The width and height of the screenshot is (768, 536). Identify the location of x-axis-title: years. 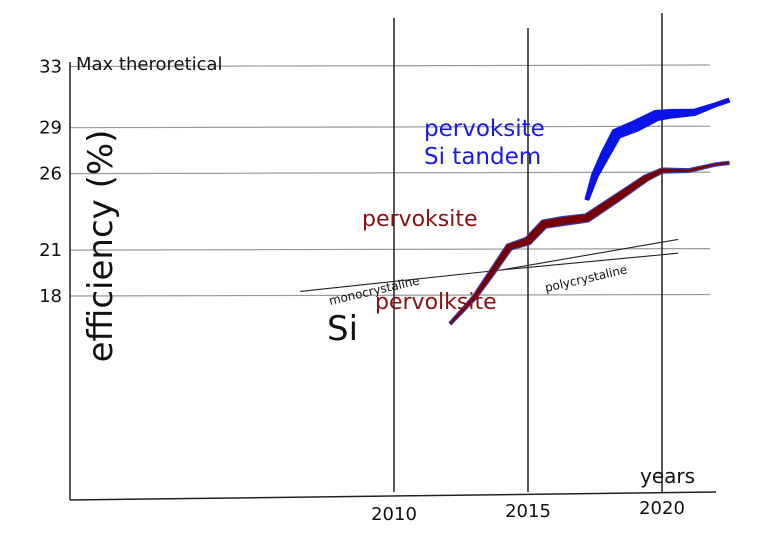
(667, 476).